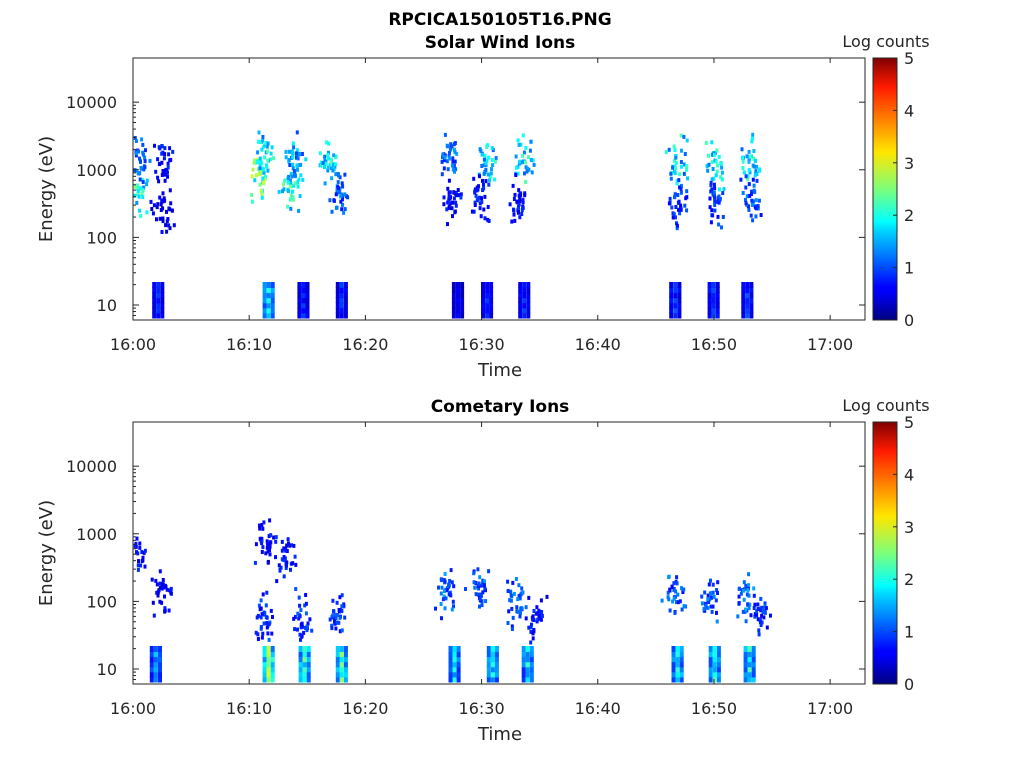  Describe the element at coordinates (909, 684) in the screenshot. I see `colorbar-tick-label: 0` at that location.